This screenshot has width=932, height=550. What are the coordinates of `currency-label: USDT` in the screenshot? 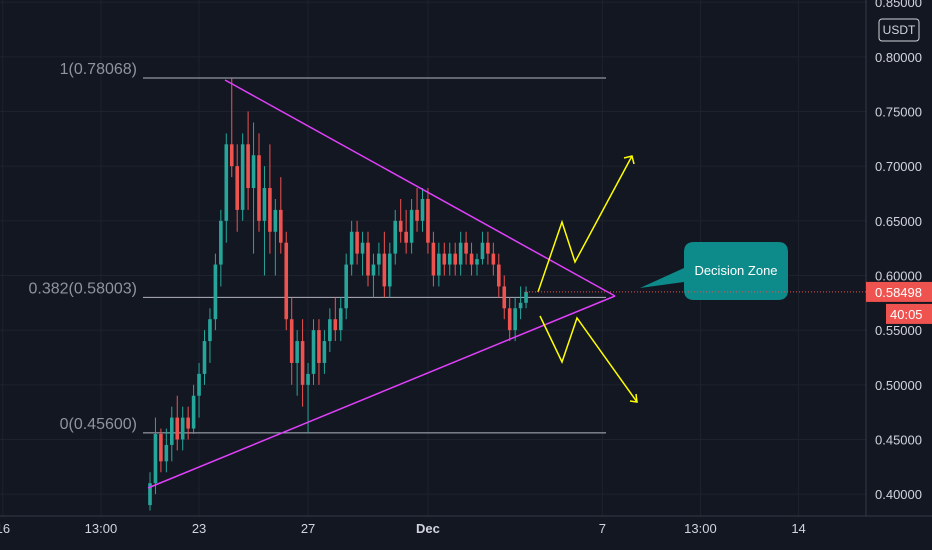 It's located at (899, 30).